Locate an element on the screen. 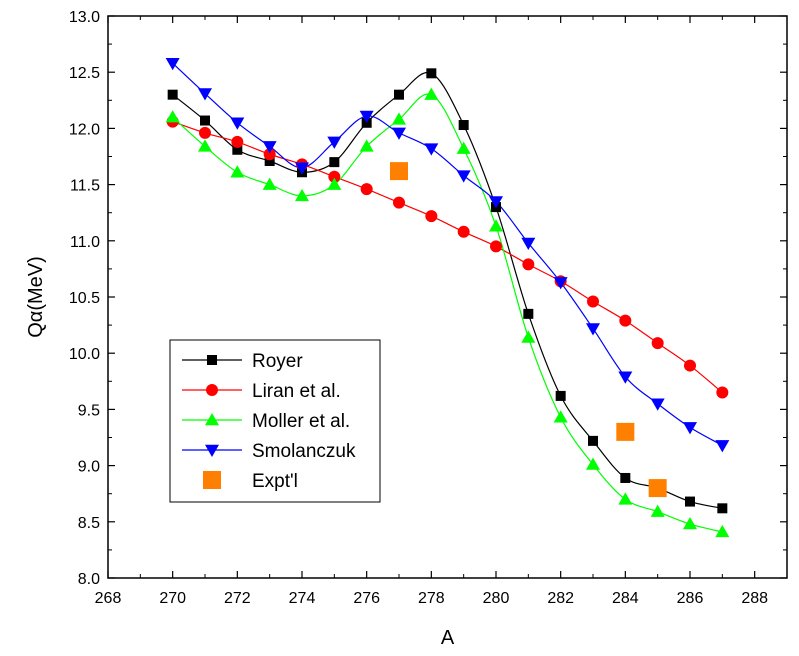  legend-label: Smolanczuk is located at coordinates (304, 451).